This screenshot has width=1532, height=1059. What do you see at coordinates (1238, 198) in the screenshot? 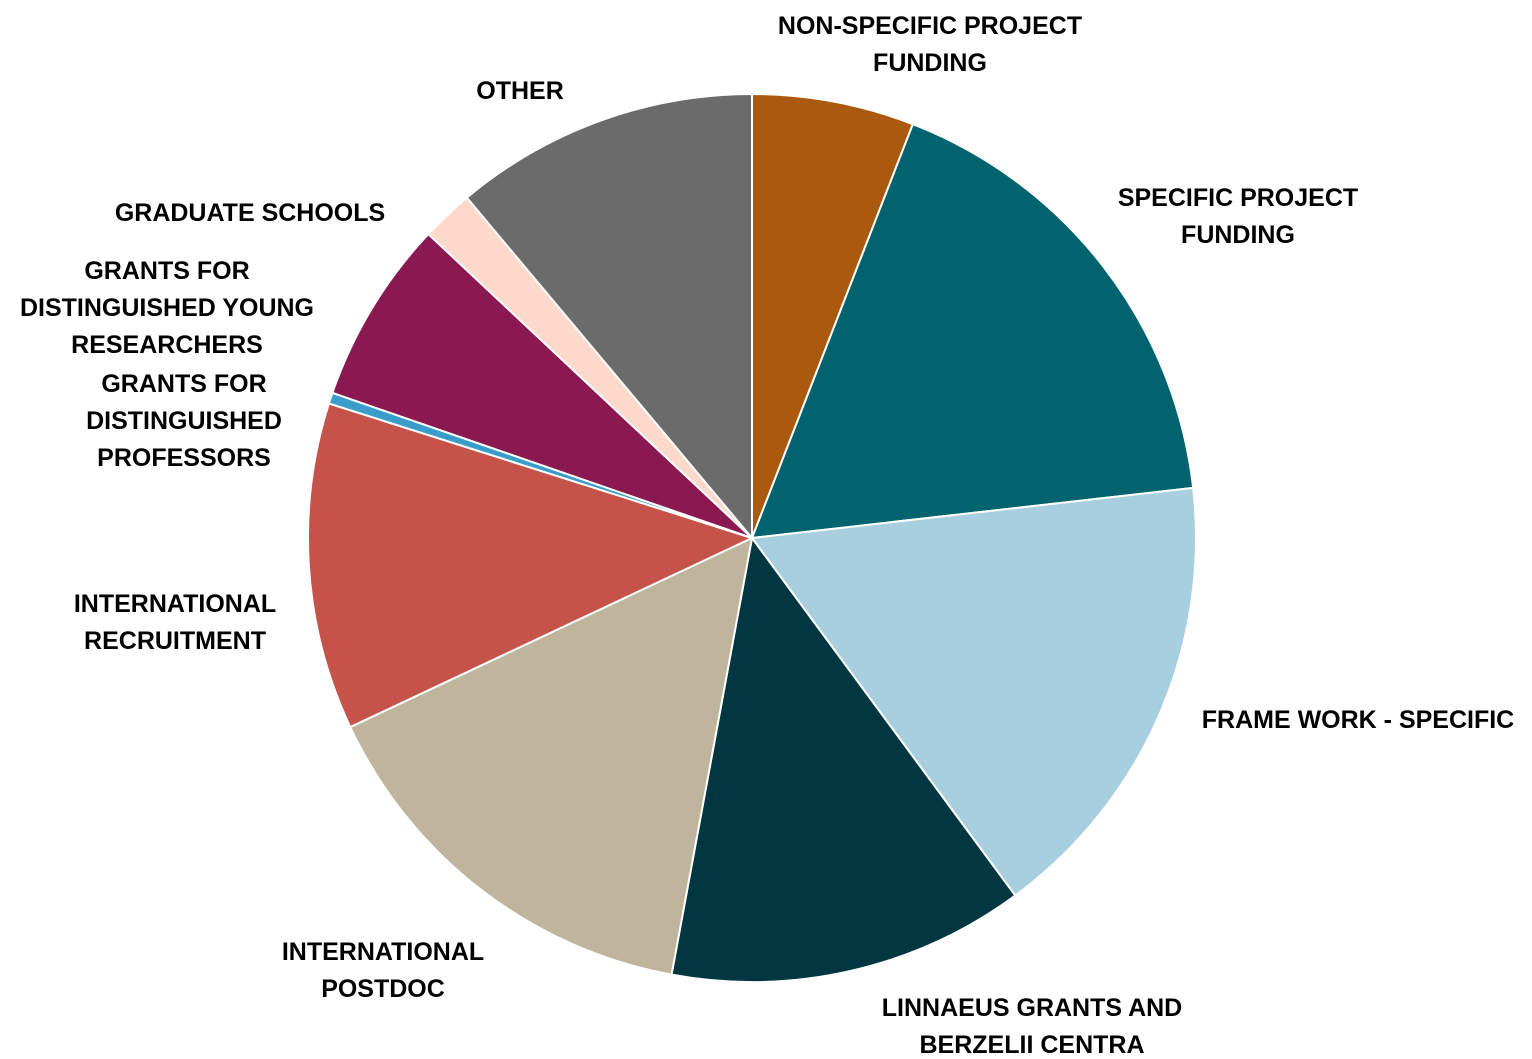
I see `slice-label-line: SPECIFIC PROJECT` at bounding box center [1238, 198].